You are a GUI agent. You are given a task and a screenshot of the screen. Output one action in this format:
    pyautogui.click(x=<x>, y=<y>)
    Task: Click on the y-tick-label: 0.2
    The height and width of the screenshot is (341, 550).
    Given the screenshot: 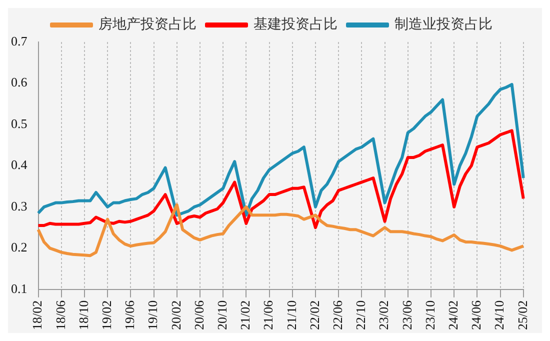 What is the action you would take?
    pyautogui.click(x=19, y=247)
    